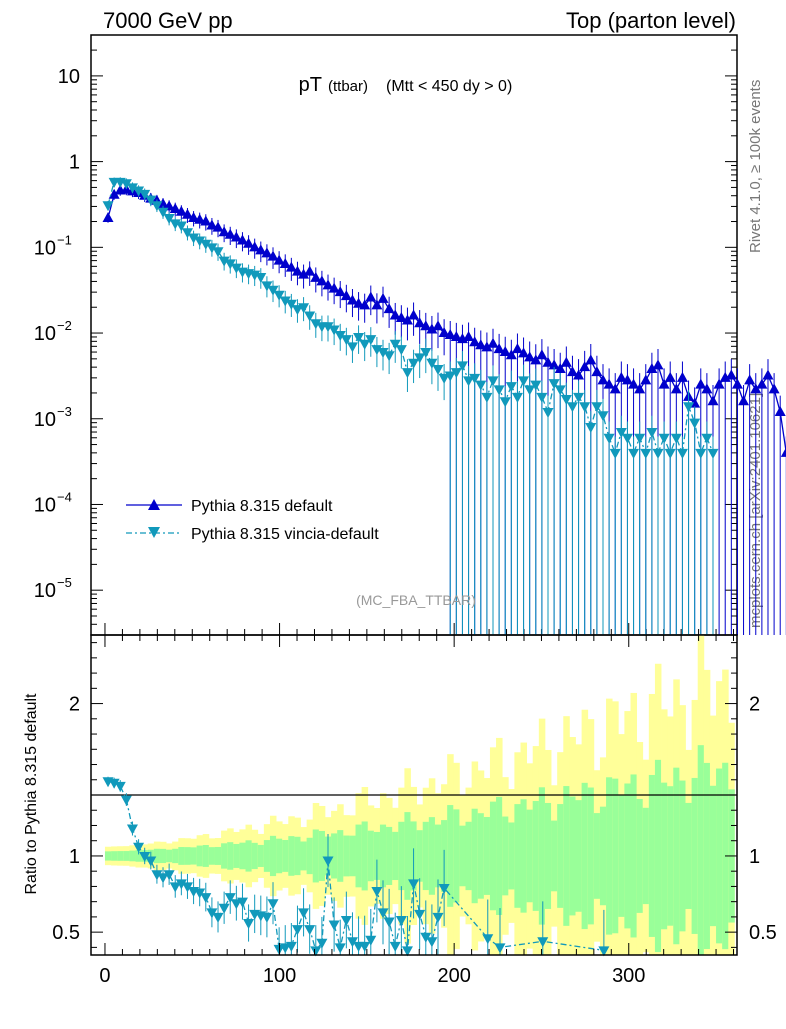 This screenshot has height=1029, width=786. What do you see at coordinates (64, 496) in the screenshot?
I see `main-y-tick-exponent: −4` at bounding box center [64, 496].